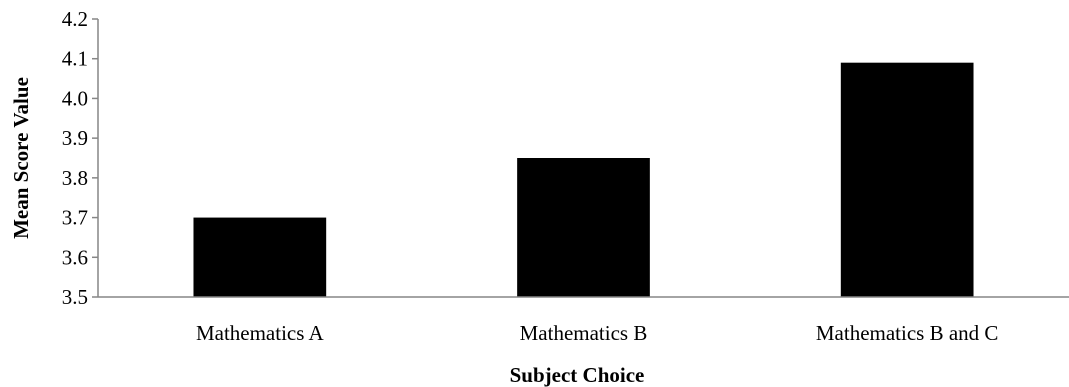 This screenshot has height=387, width=1069. What do you see at coordinates (577, 375) in the screenshot?
I see `x-axis-title: Subject Choice` at bounding box center [577, 375].